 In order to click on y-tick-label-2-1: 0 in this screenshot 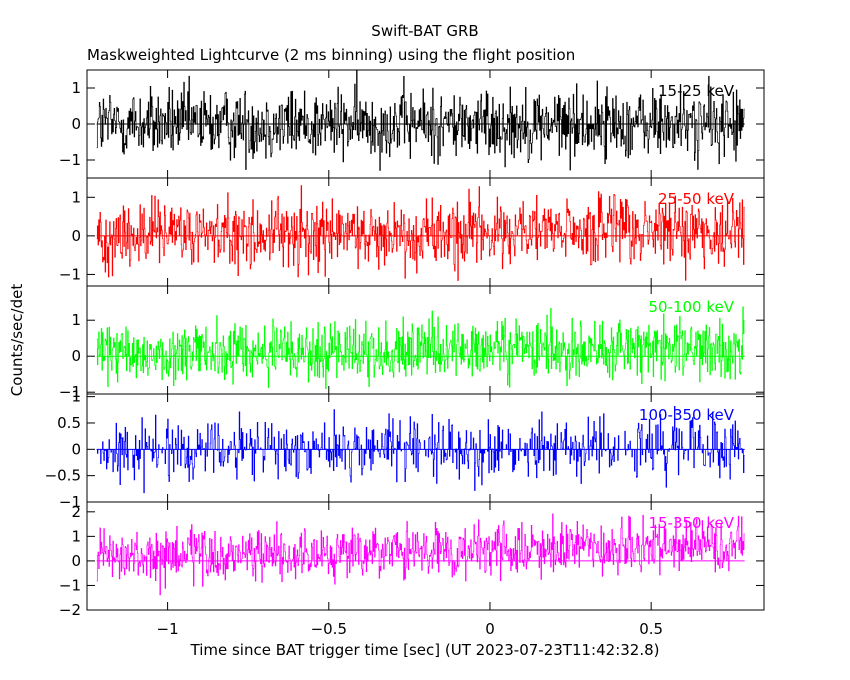, I will do `click(76, 356)`.